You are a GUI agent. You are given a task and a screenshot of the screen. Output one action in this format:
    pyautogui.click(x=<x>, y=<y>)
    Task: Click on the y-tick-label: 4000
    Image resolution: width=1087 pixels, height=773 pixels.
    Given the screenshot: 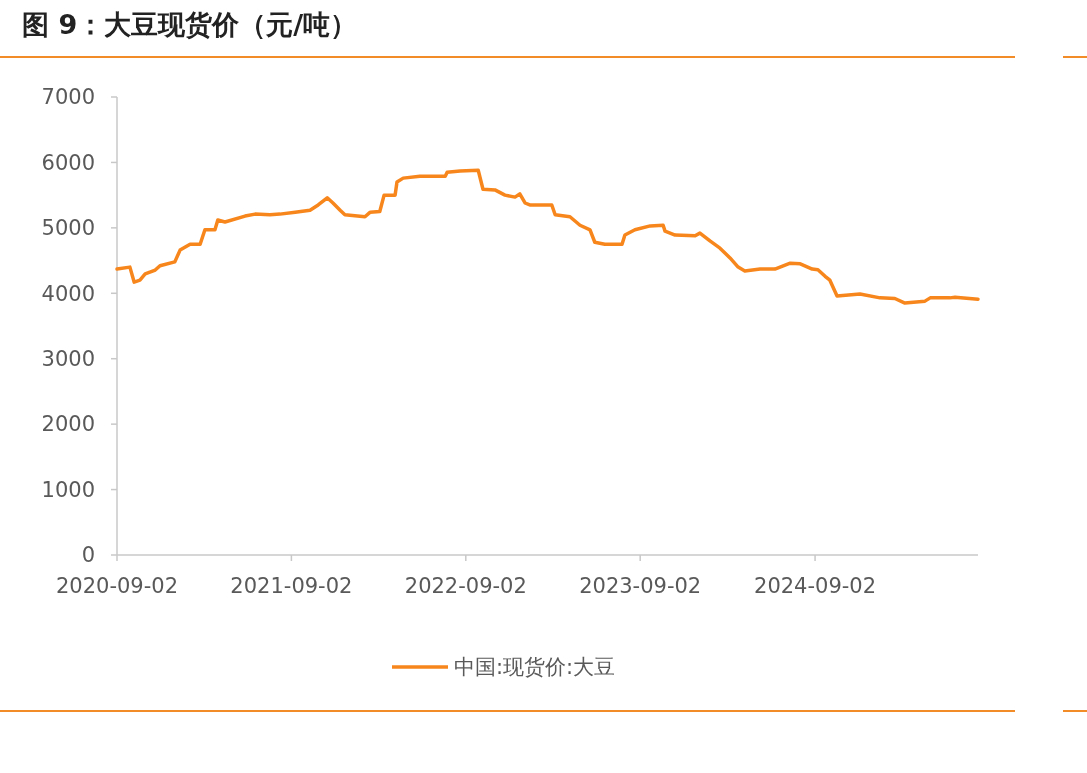 What is the action you would take?
    pyautogui.click(x=68, y=293)
    